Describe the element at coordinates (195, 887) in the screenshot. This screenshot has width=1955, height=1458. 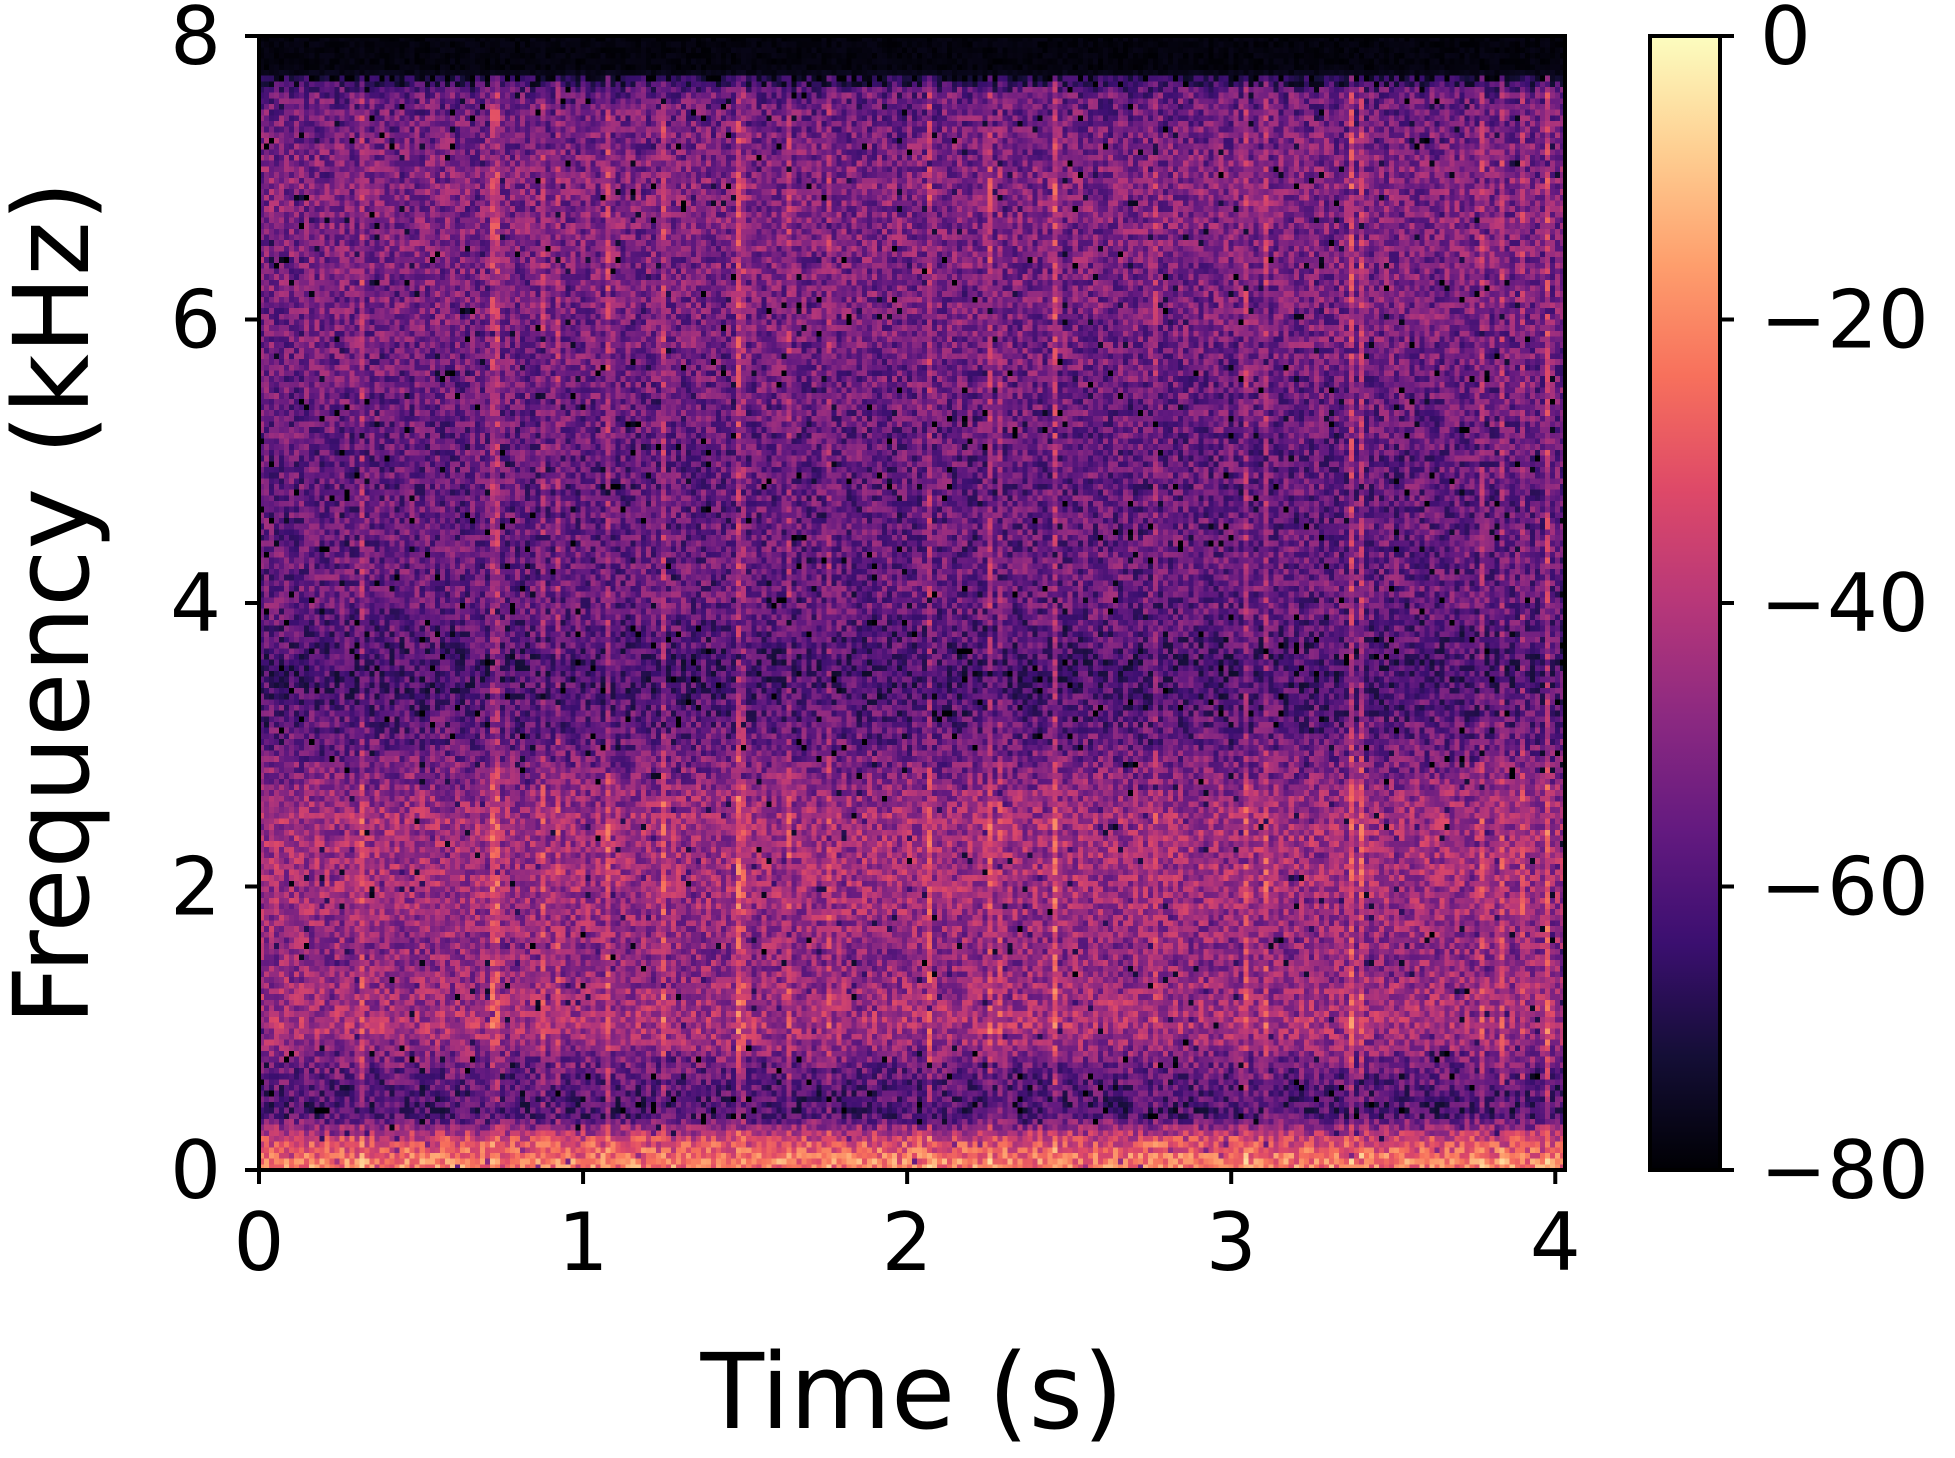
I see `y-tick-label: 2` at that location.